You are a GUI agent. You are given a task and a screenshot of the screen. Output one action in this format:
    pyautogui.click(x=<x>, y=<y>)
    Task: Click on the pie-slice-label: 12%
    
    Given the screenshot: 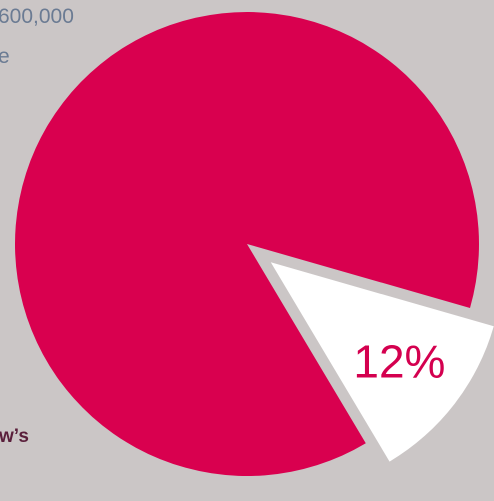 What is the action you would take?
    pyautogui.click(x=399, y=361)
    